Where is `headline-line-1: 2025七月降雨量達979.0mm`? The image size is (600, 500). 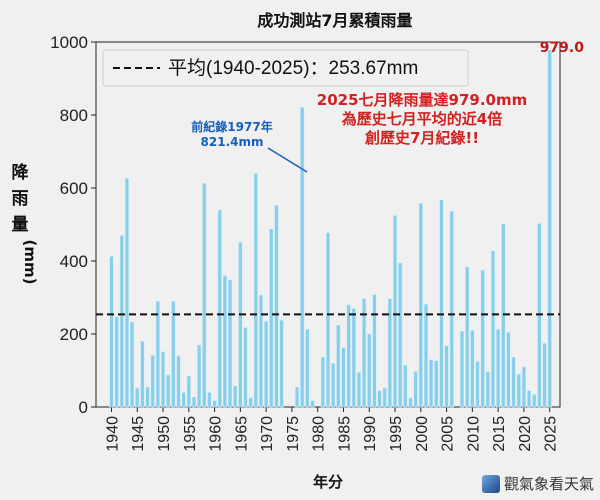
headline-line-1: 2025七月降雨量達979.0mm is located at coordinates (422, 100).